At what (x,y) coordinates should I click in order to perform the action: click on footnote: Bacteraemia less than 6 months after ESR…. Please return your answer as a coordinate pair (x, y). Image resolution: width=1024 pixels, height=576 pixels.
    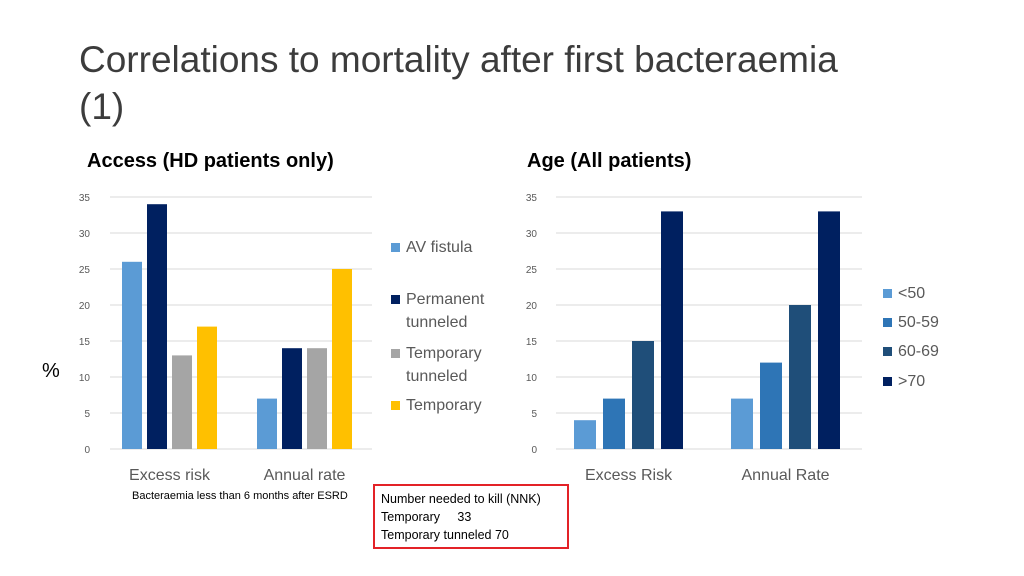
    Looking at the image, I should click on (240, 496).